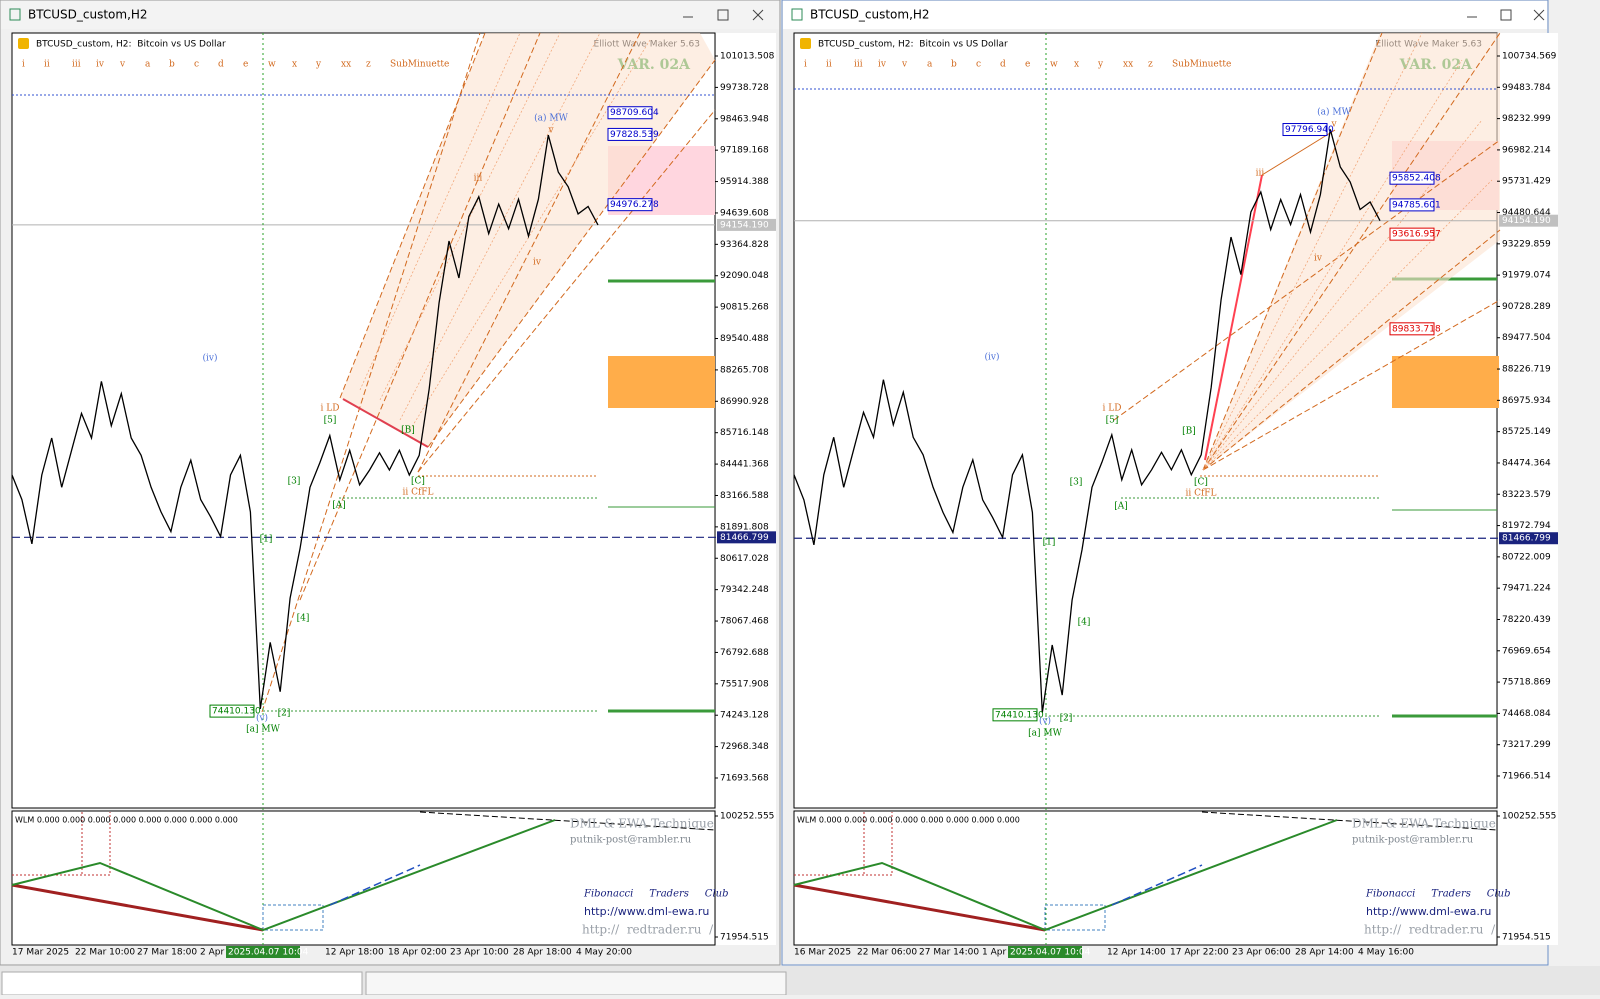 The width and height of the screenshot is (1600, 999). What do you see at coordinates (1157, 885) in the screenshot?
I see `ind-blue` at bounding box center [1157, 885].